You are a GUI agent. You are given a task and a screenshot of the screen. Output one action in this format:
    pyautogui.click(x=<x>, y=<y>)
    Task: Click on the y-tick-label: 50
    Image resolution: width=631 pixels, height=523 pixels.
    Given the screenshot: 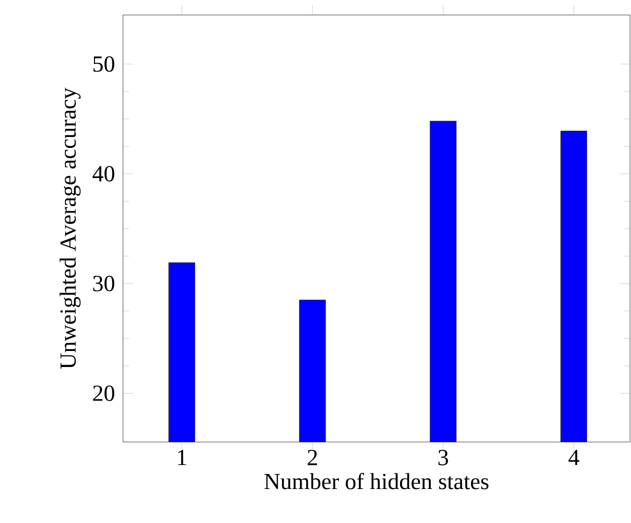 What is the action you would take?
    pyautogui.click(x=103, y=64)
    